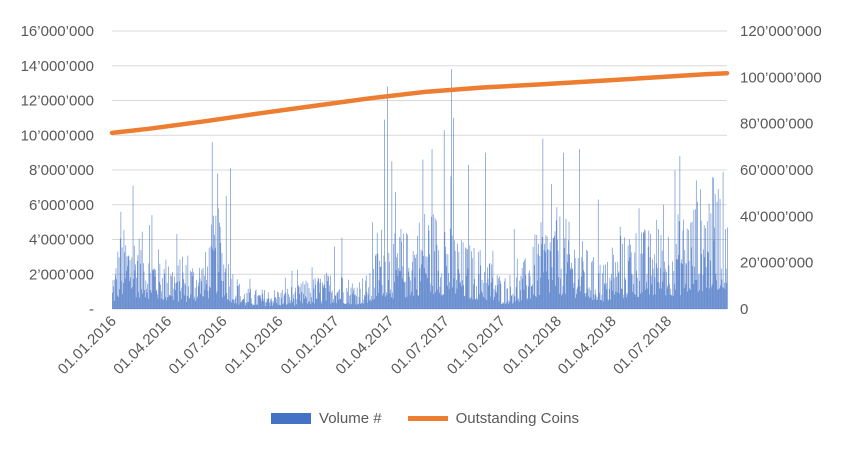 The width and height of the screenshot is (850, 449). I want to click on right-axis-tick-label: 0, so click(744, 309).